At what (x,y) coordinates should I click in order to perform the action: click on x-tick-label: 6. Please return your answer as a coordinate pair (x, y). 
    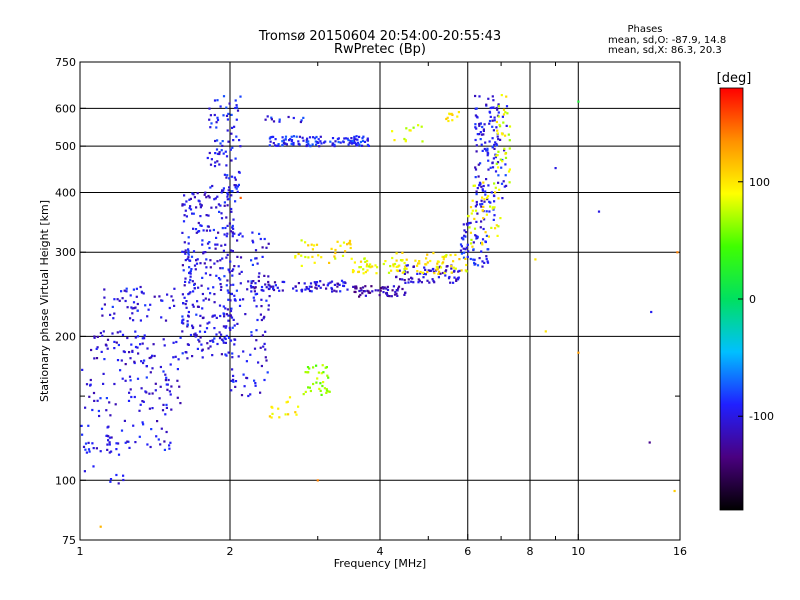
    Looking at the image, I should click on (467, 551).